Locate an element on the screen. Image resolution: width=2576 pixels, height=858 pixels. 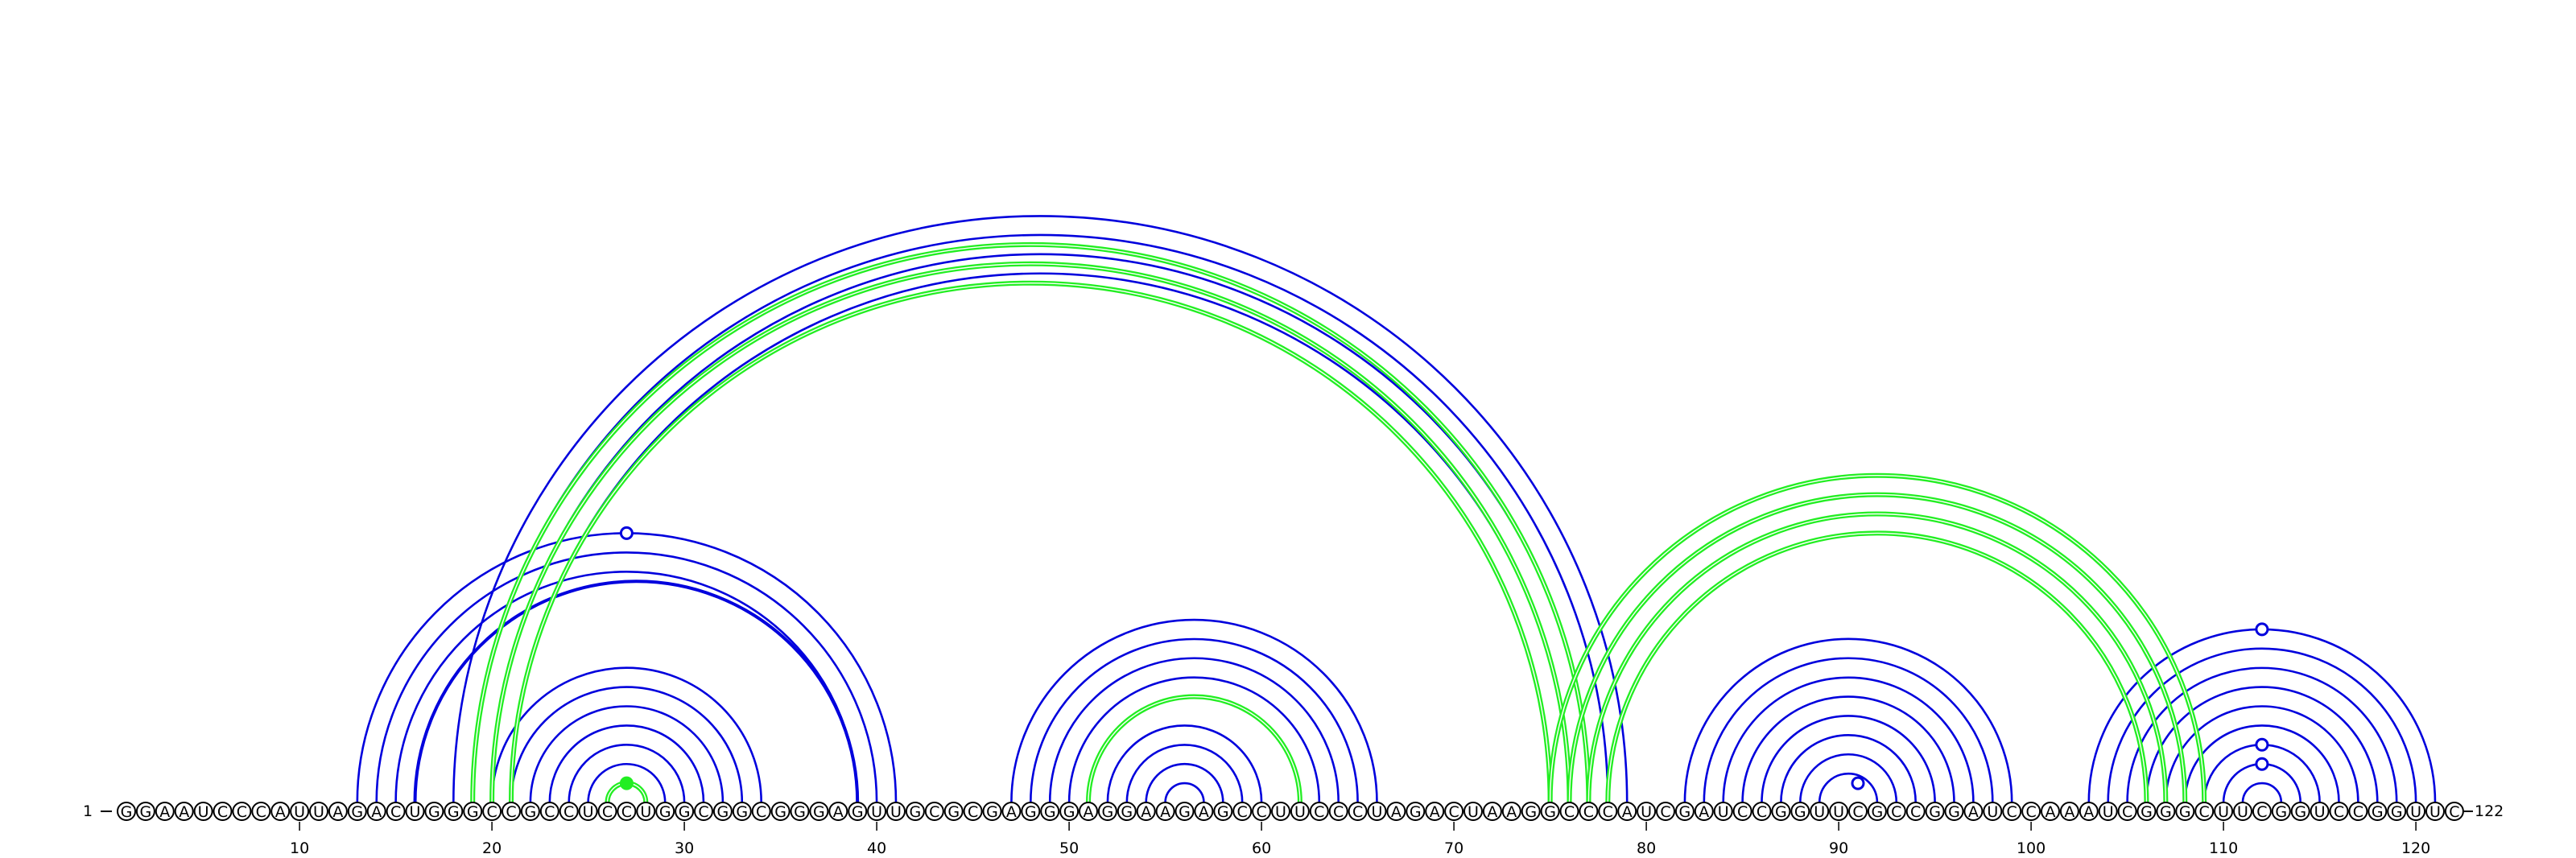
nucleotide-68: G is located at coordinates (1416, 812).